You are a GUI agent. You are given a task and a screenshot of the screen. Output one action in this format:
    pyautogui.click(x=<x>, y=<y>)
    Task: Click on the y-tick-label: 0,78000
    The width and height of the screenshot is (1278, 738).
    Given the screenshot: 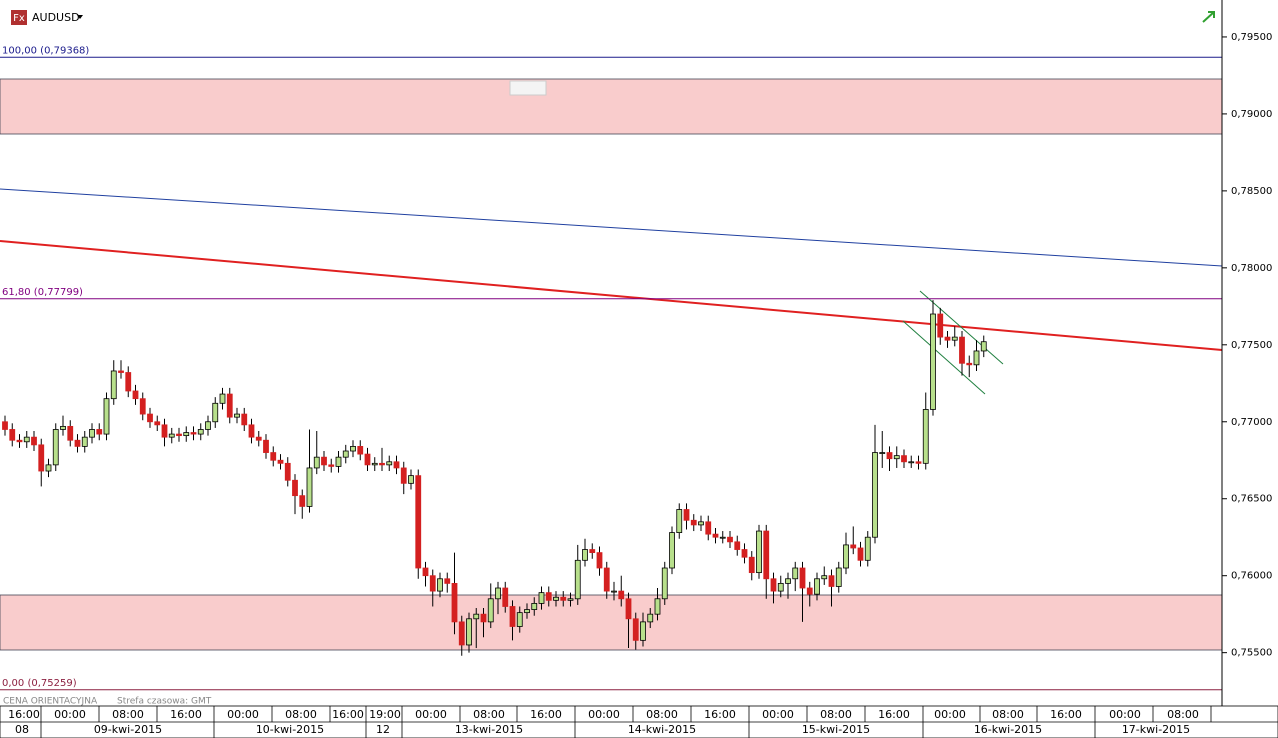 What is the action you would take?
    pyautogui.click(x=1251, y=268)
    